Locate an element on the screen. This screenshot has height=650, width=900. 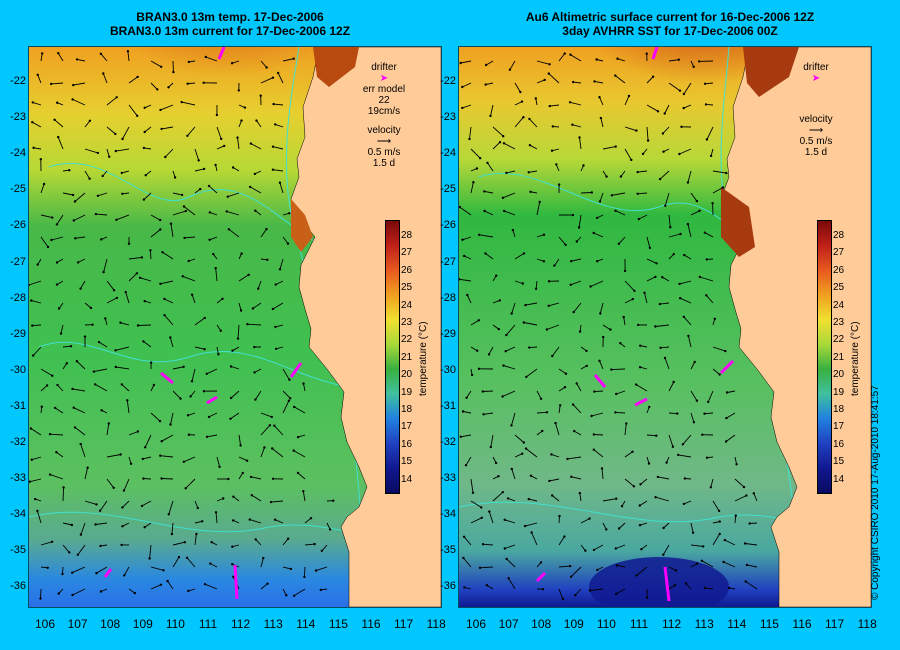
latitude-label: -32 is located at coordinates (448, 442).